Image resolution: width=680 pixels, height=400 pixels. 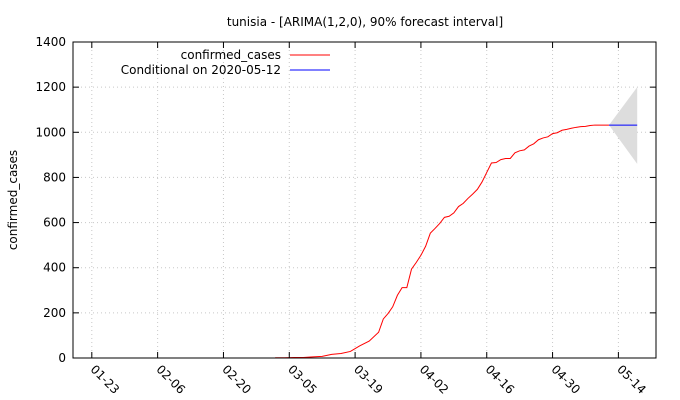 I want to click on y-tick-label: 400, so click(x=54, y=268).